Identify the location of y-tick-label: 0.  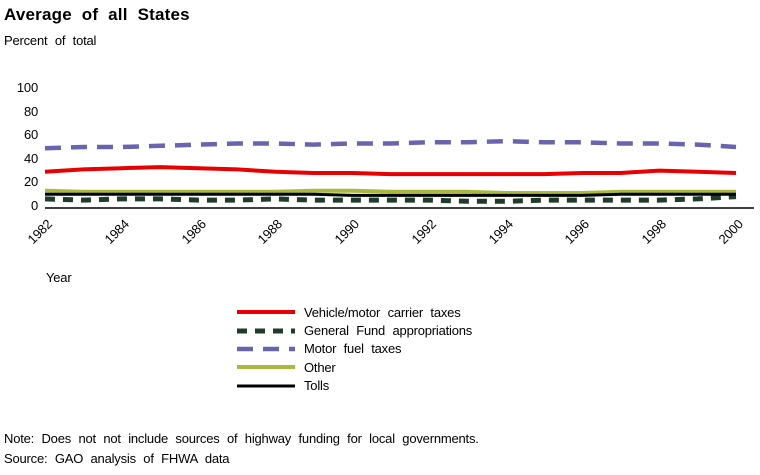
(34, 205).